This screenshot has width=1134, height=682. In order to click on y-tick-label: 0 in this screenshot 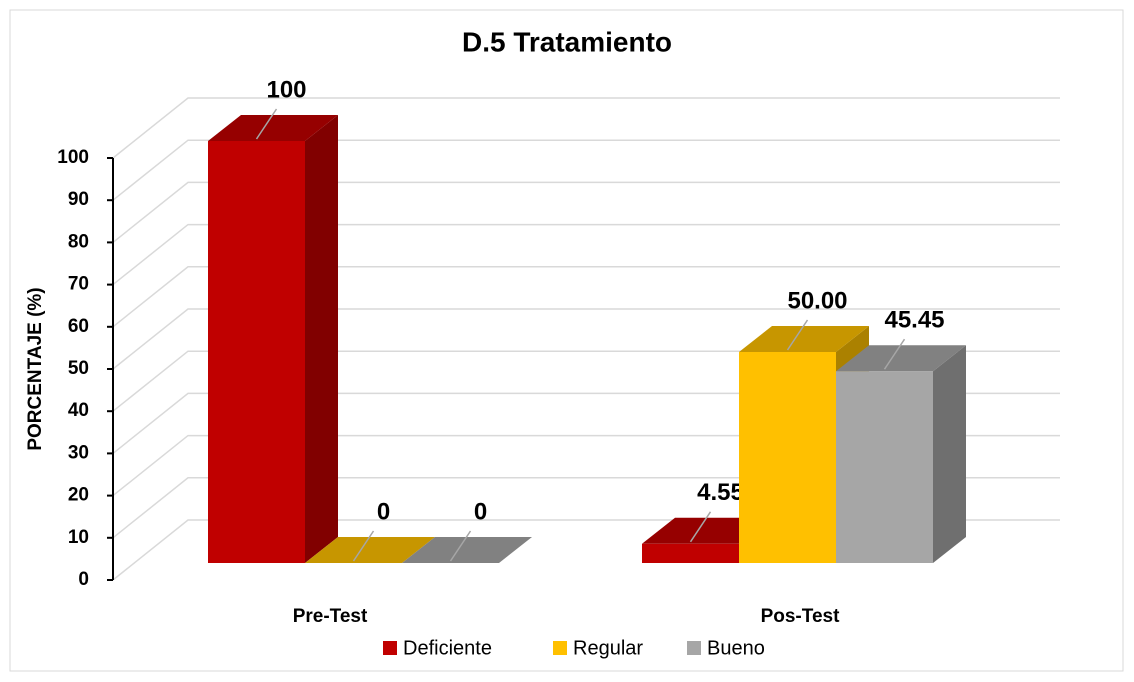, I will do `click(83, 579)`.